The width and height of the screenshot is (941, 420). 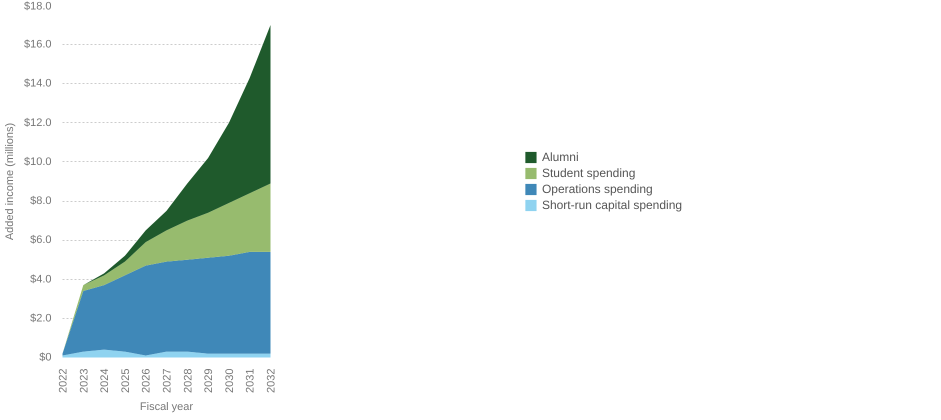 I want to click on x-tick-label: 2032, so click(x=272, y=380).